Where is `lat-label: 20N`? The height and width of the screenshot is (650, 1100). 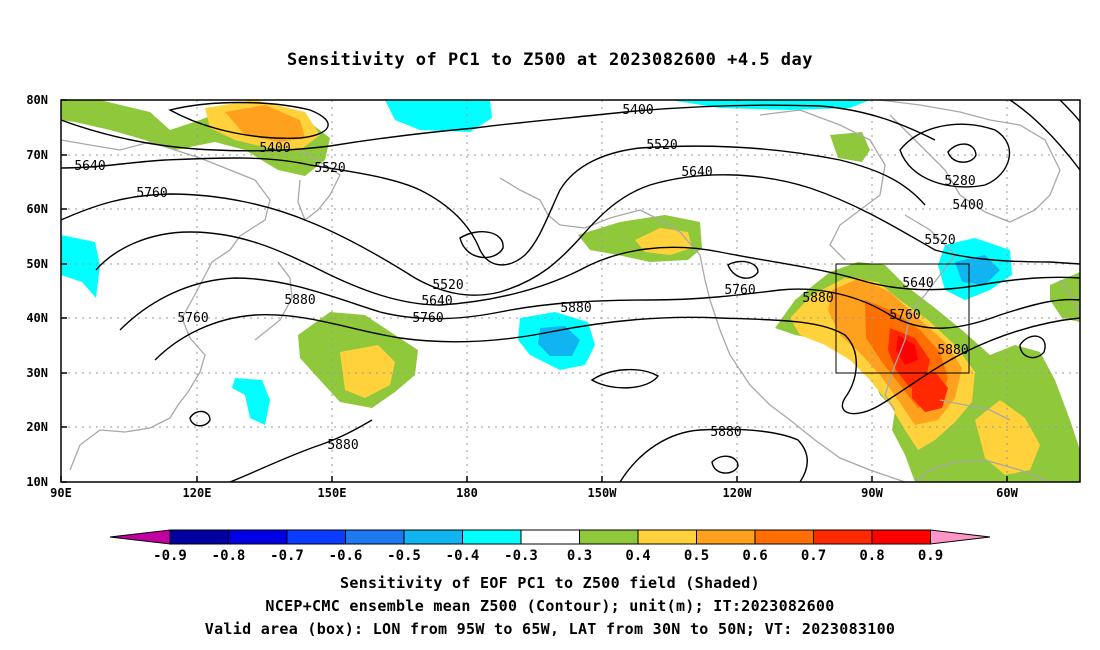
lat-label: 20N is located at coordinates (37, 427).